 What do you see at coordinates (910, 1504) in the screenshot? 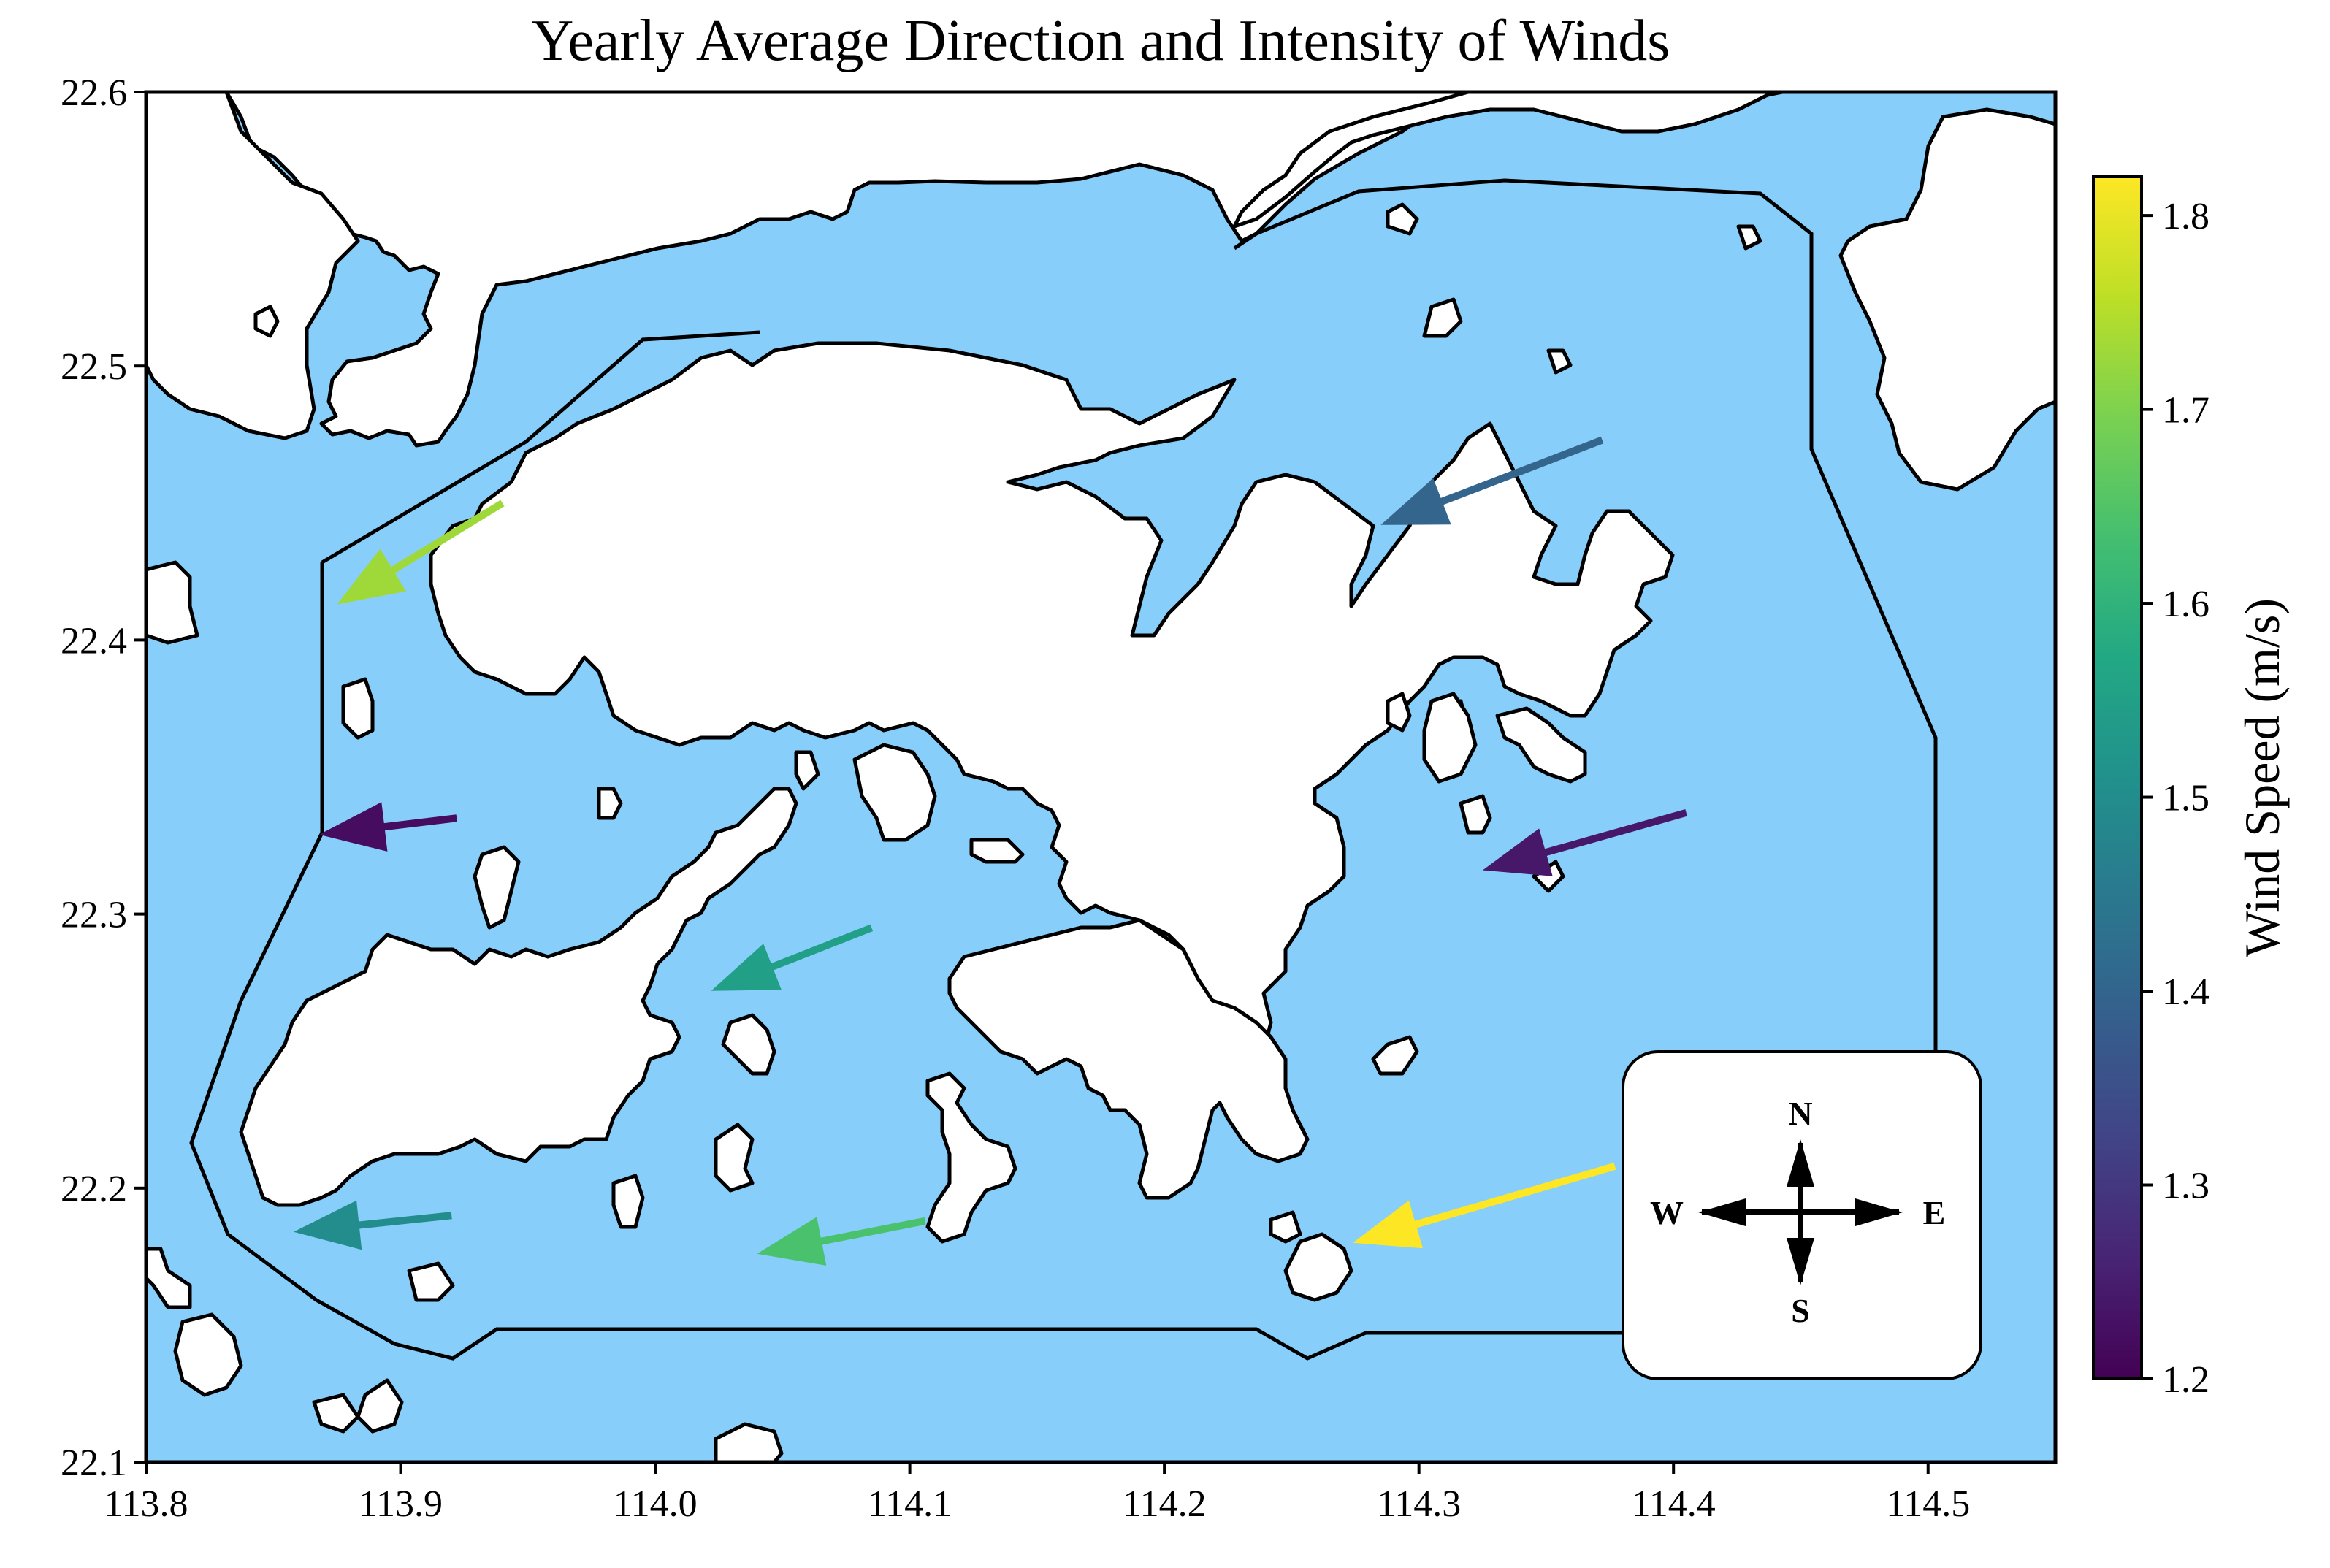
I see `x-tick-label: 114.1` at bounding box center [910, 1504].